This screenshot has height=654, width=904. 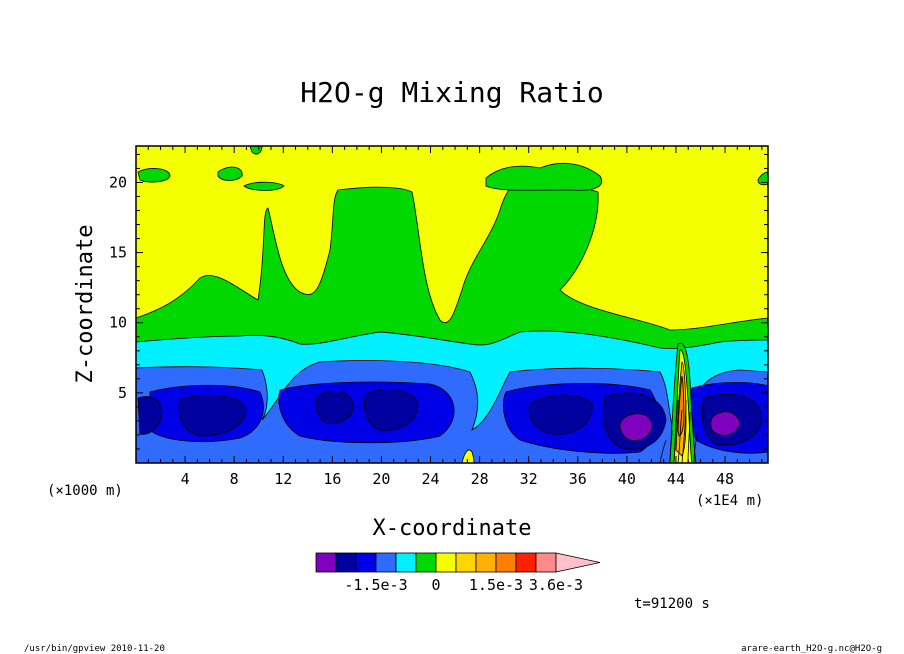 I want to click on contour-purple, so click(x=680, y=426).